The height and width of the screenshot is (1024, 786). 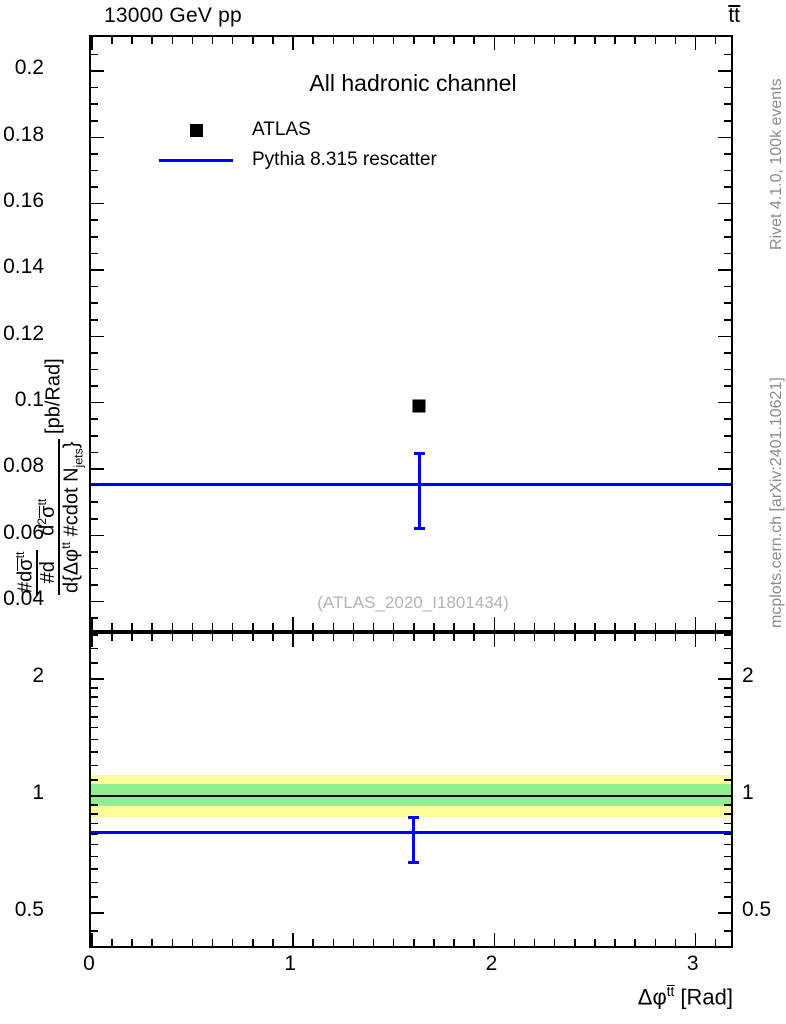 What do you see at coordinates (23, 267) in the screenshot?
I see `main-y-tick-label: 0.14` at bounding box center [23, 267].